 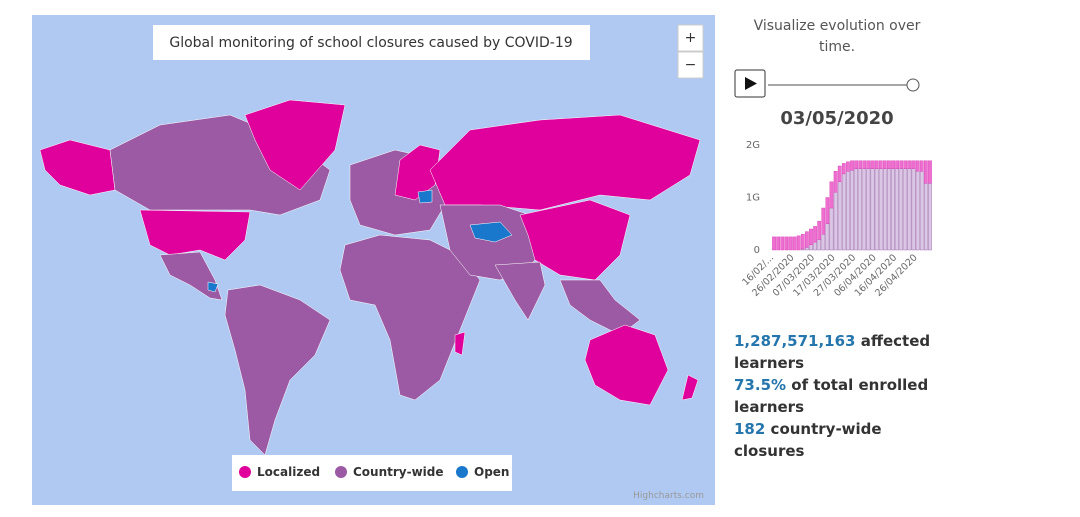 What do you see at coordinates (751, 83) in the screenshot?
I see `play-icon` at bounding box center [751, 83].